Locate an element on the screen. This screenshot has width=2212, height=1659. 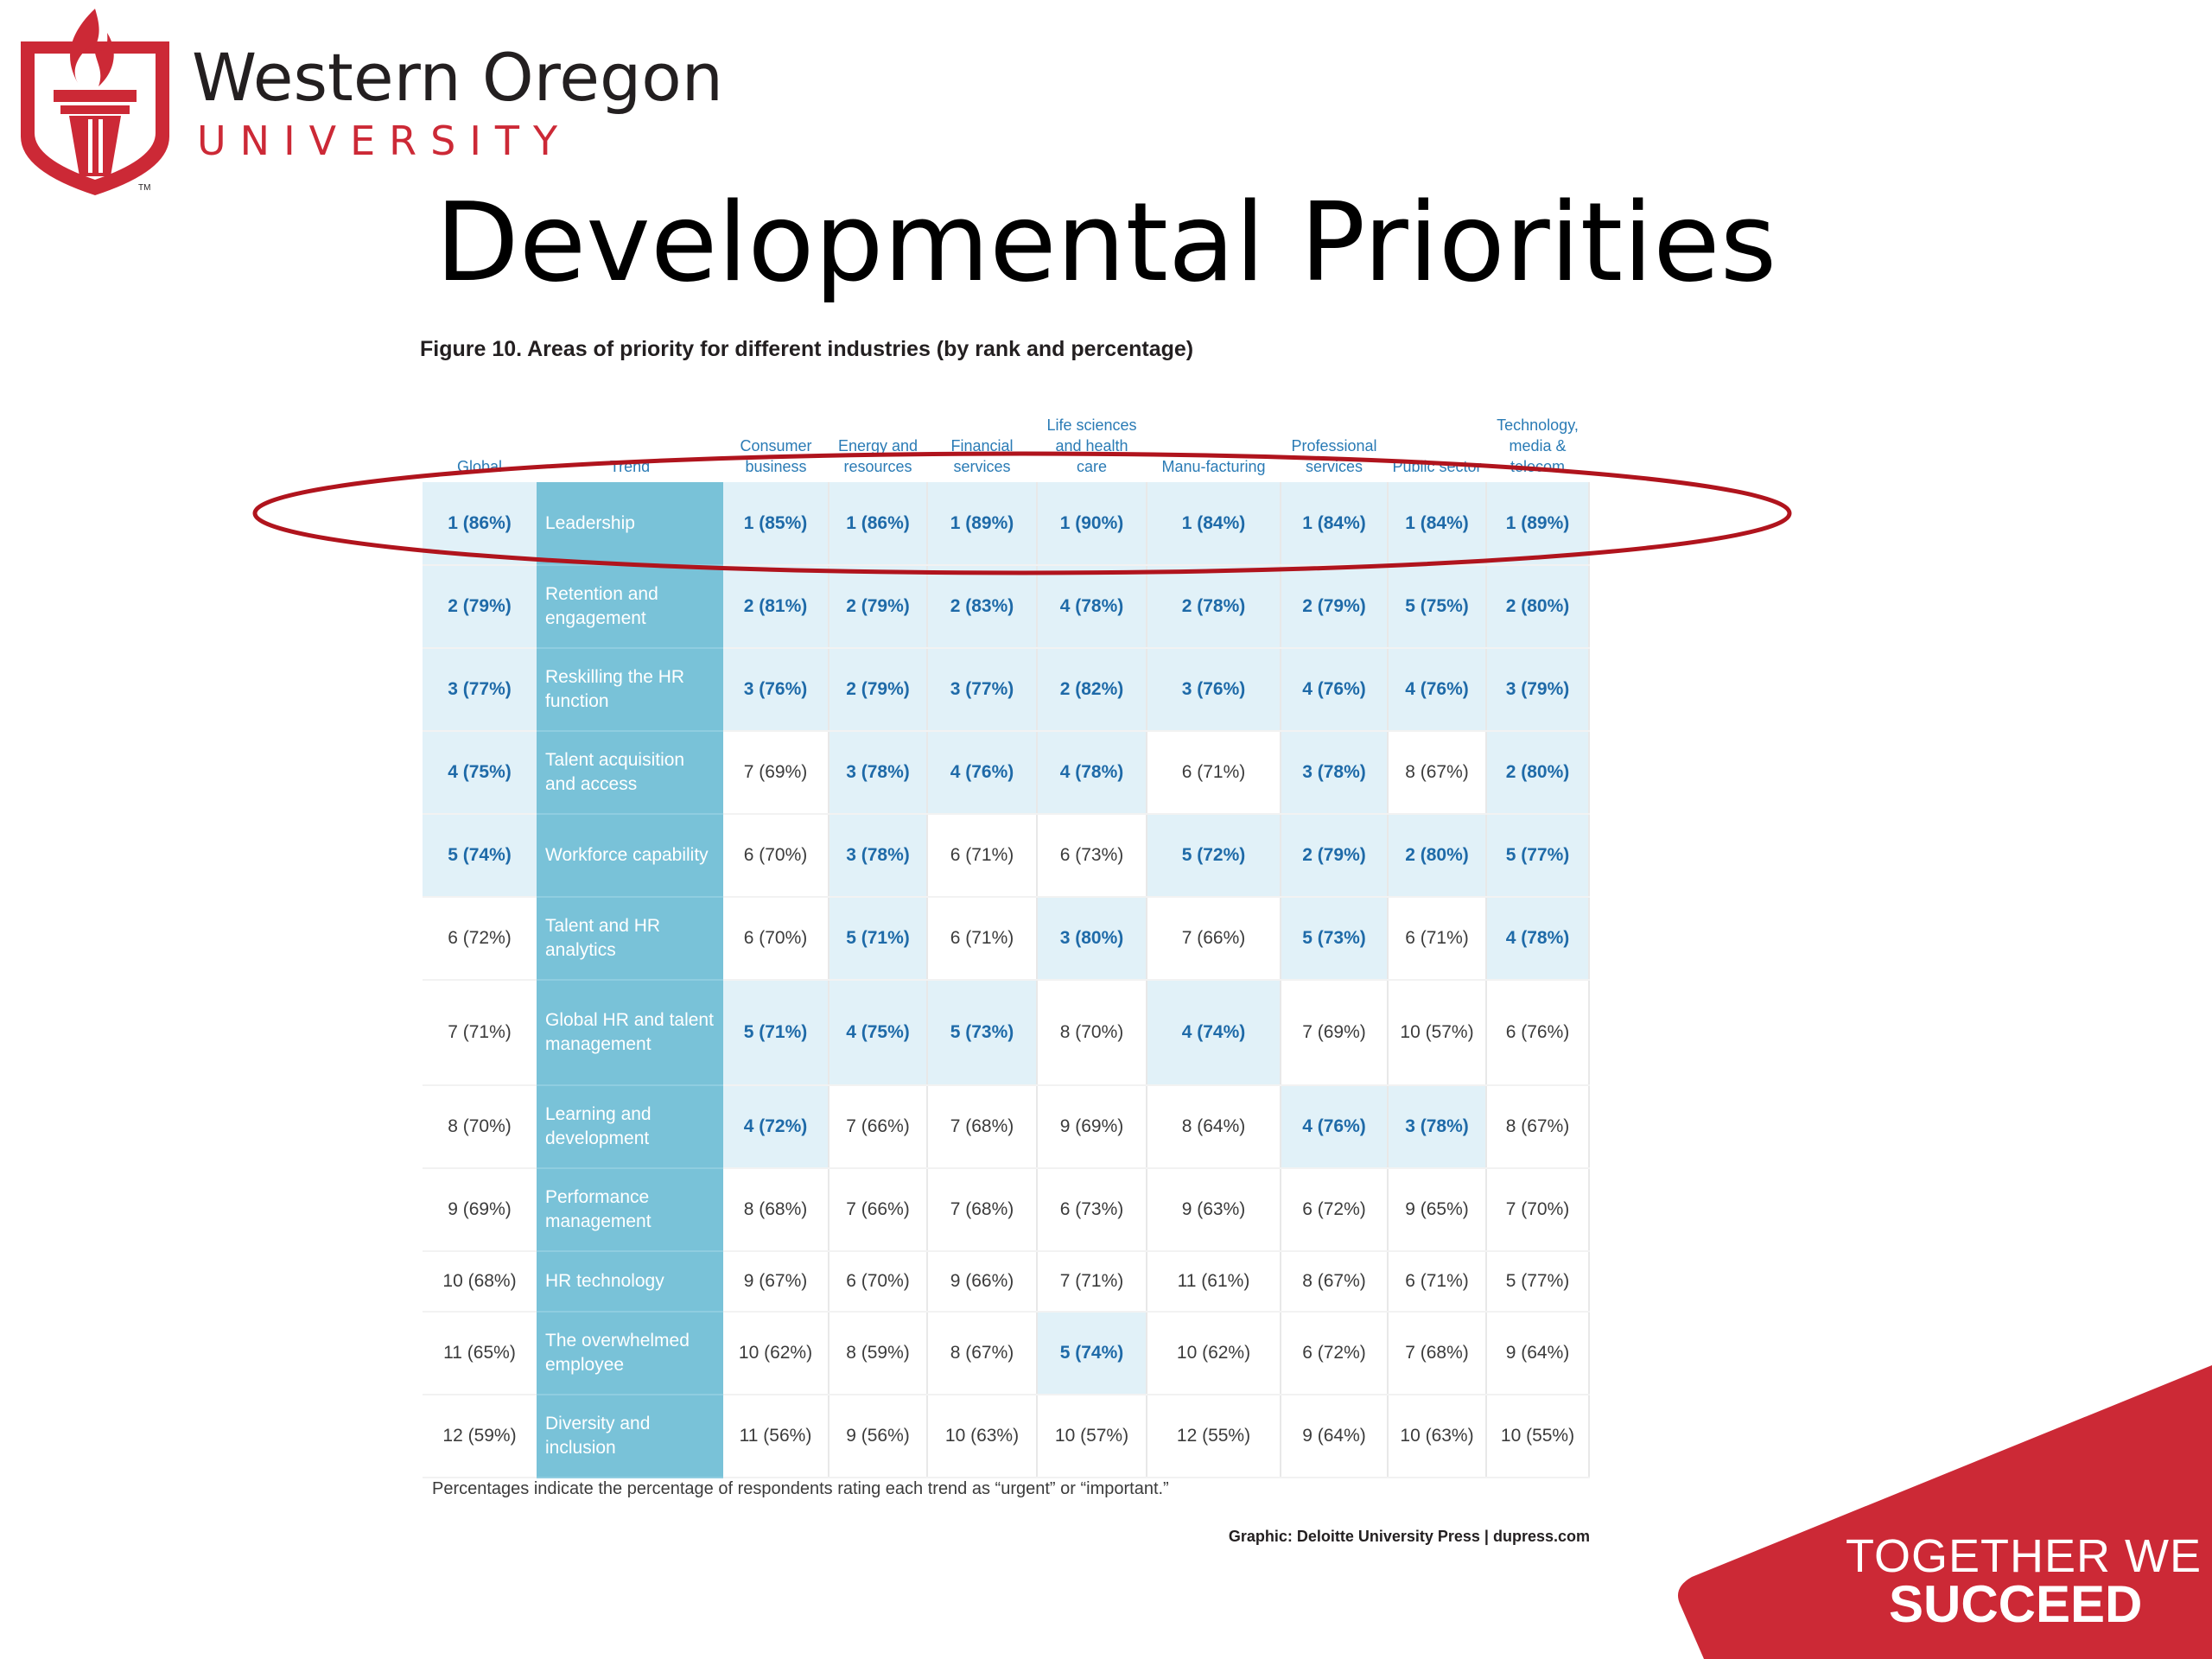
global-rank-cell: 8 (70%) is located at coordinates (480, 1127).